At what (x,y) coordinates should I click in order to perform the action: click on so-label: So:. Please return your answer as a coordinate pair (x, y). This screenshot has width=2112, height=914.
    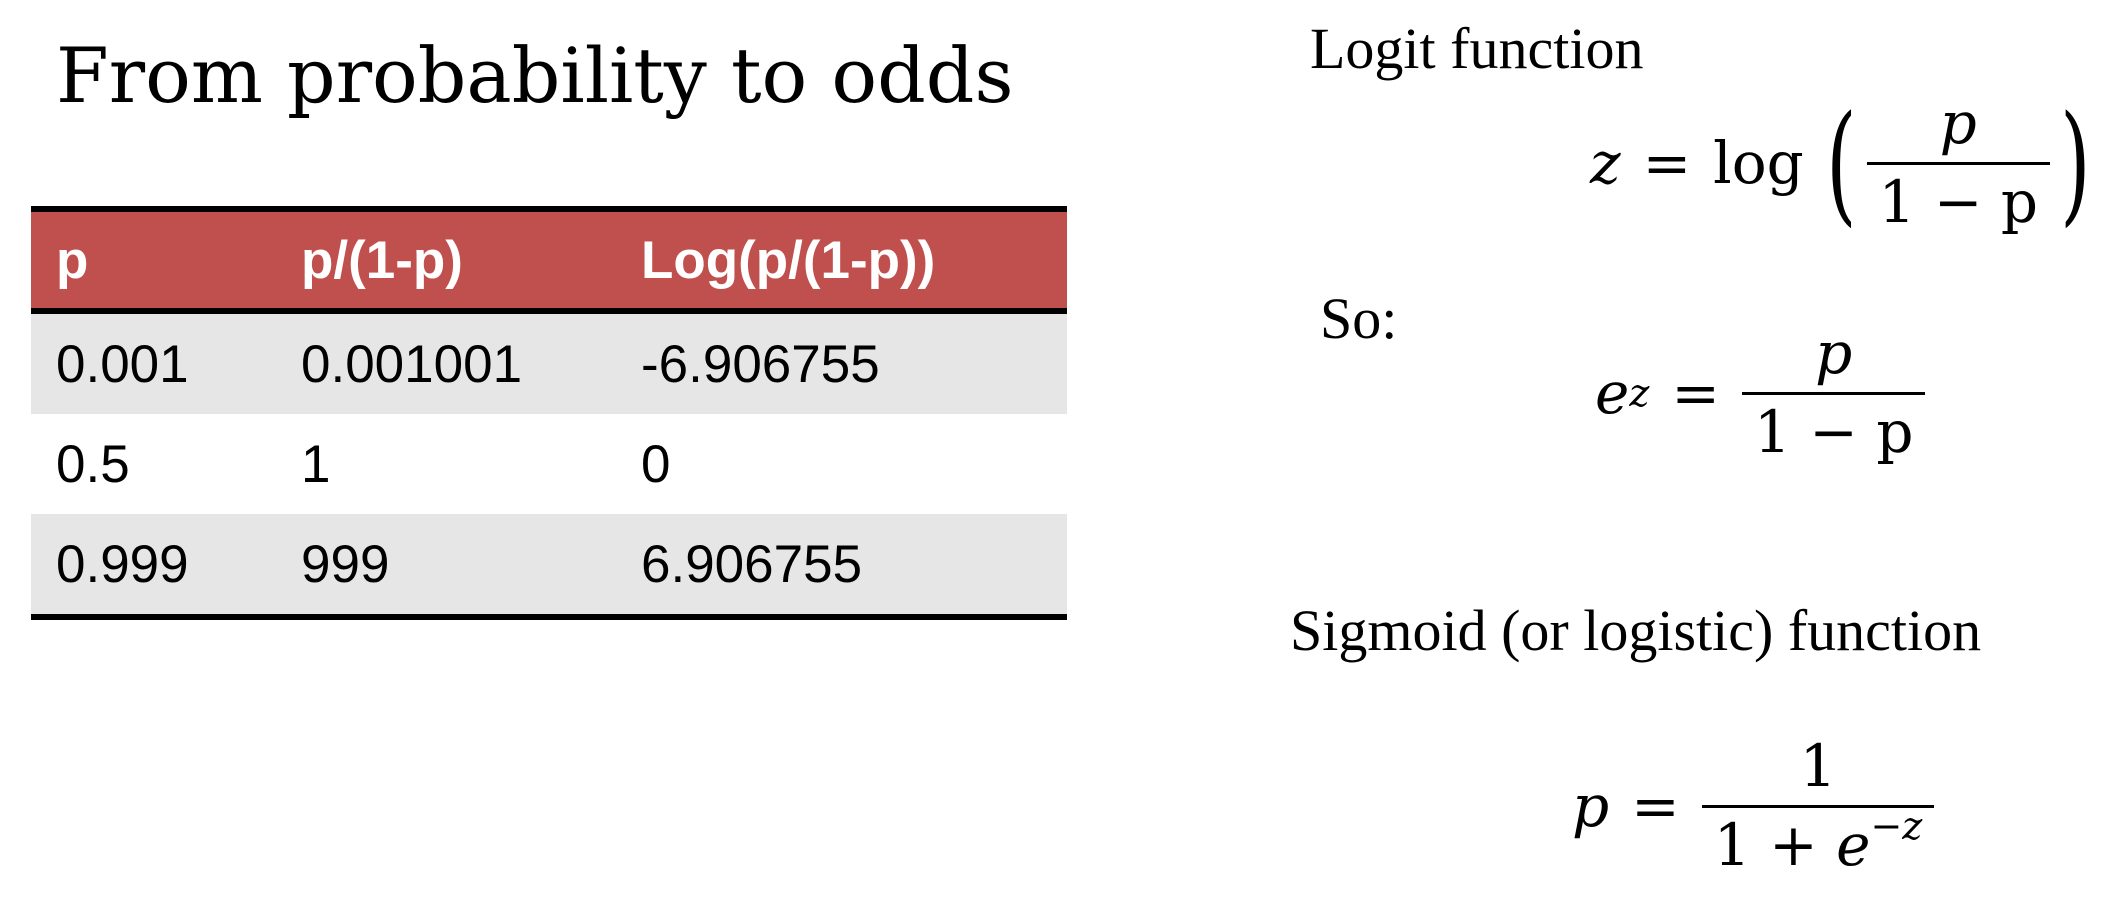
    Looking at the image, I should click on (1359, 318).